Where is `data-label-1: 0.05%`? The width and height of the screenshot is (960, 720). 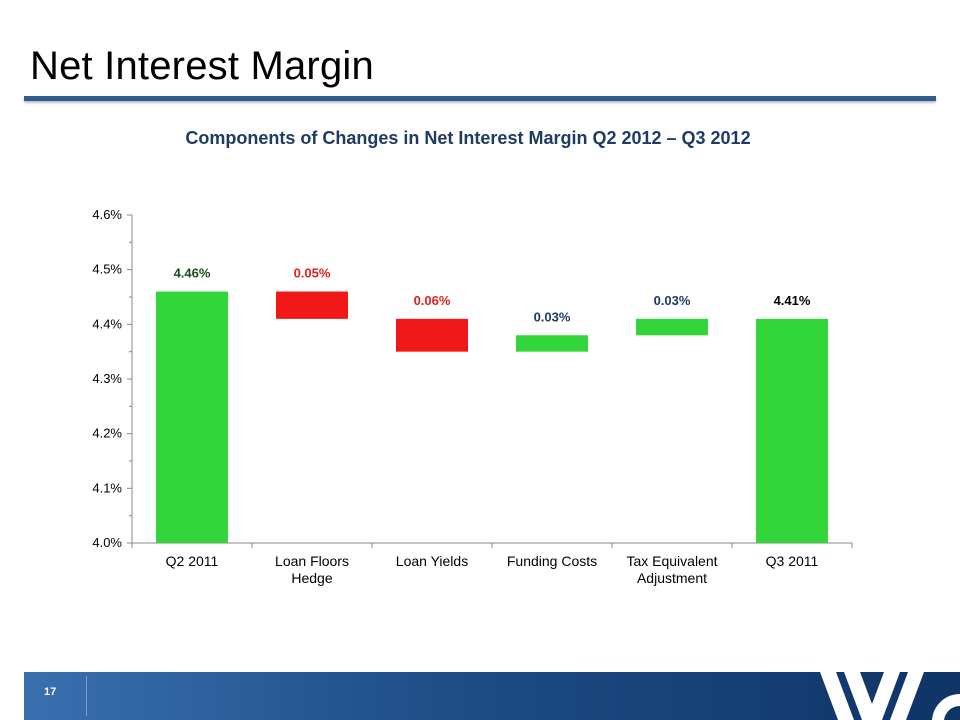 data-label-1: 0.05% is located at coordinates (312, 273).